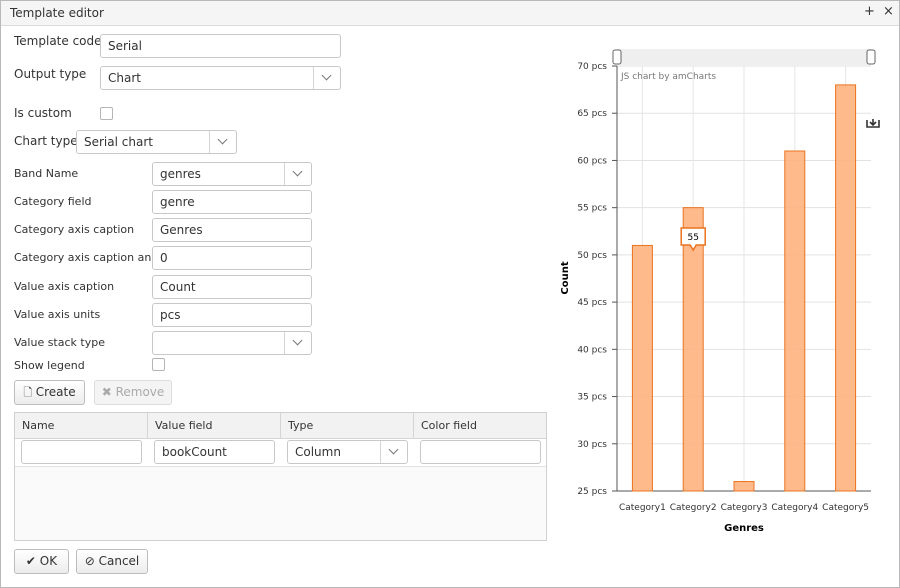 The image size is (900, 588). Describe the element at coordinates (59, 342) in the screenshot. I see `label: Value stack type` at that location.